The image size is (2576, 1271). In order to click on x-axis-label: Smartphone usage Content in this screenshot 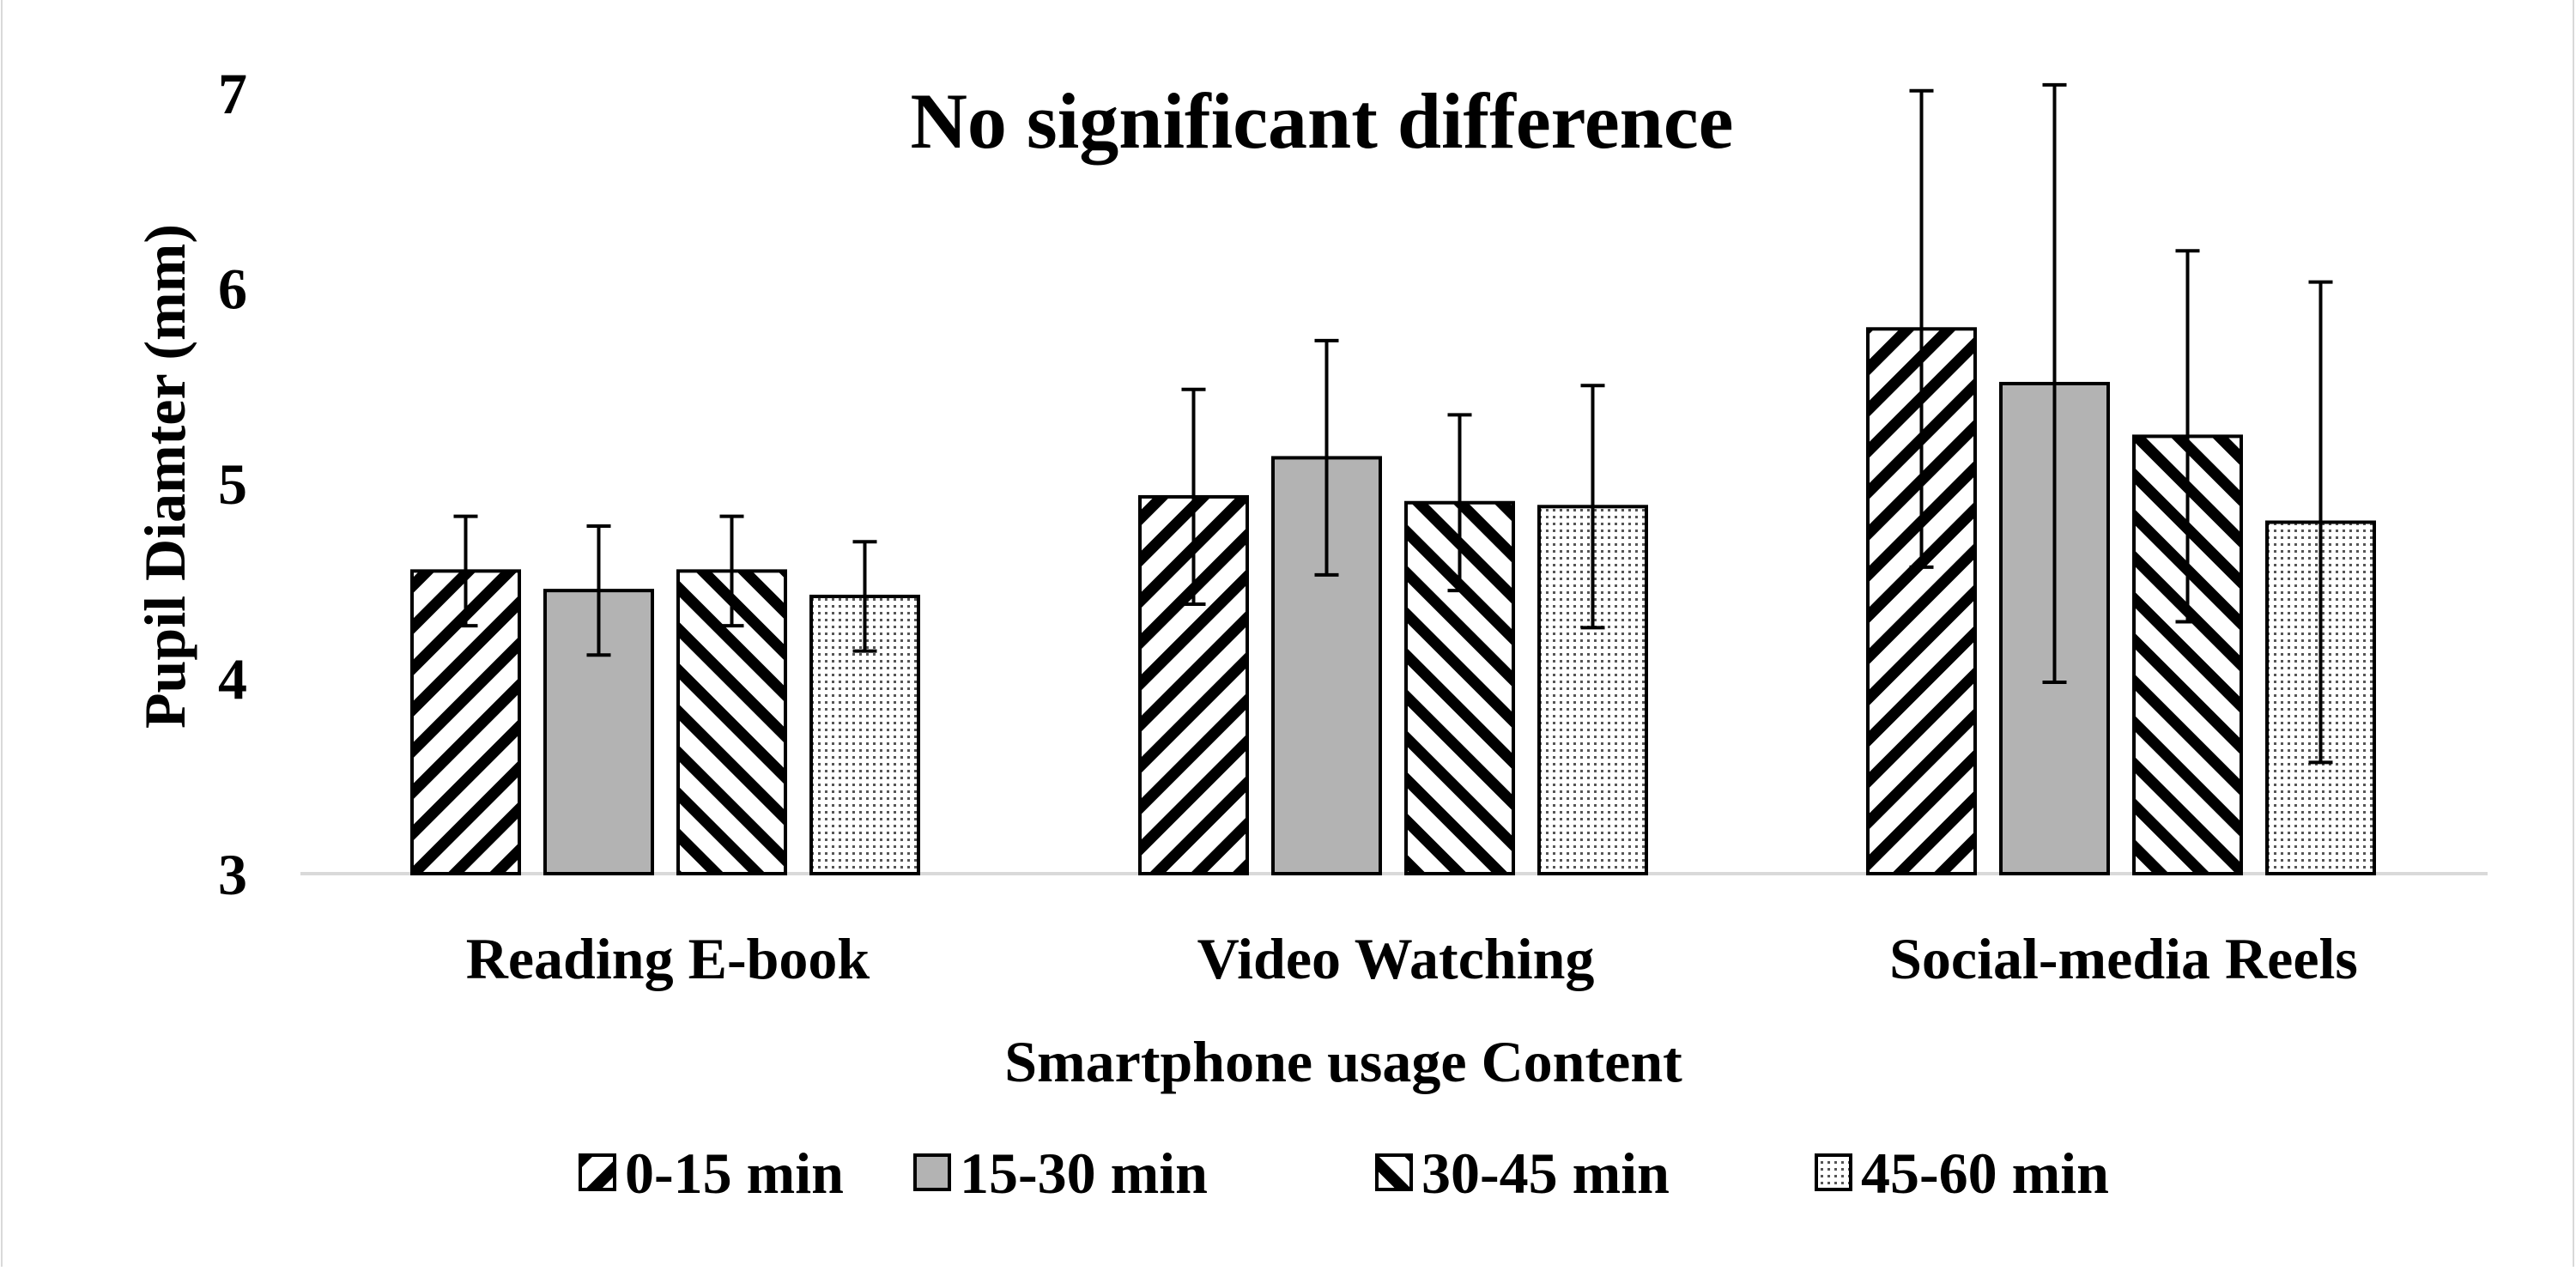, I will do `click(1343, 1062)`.